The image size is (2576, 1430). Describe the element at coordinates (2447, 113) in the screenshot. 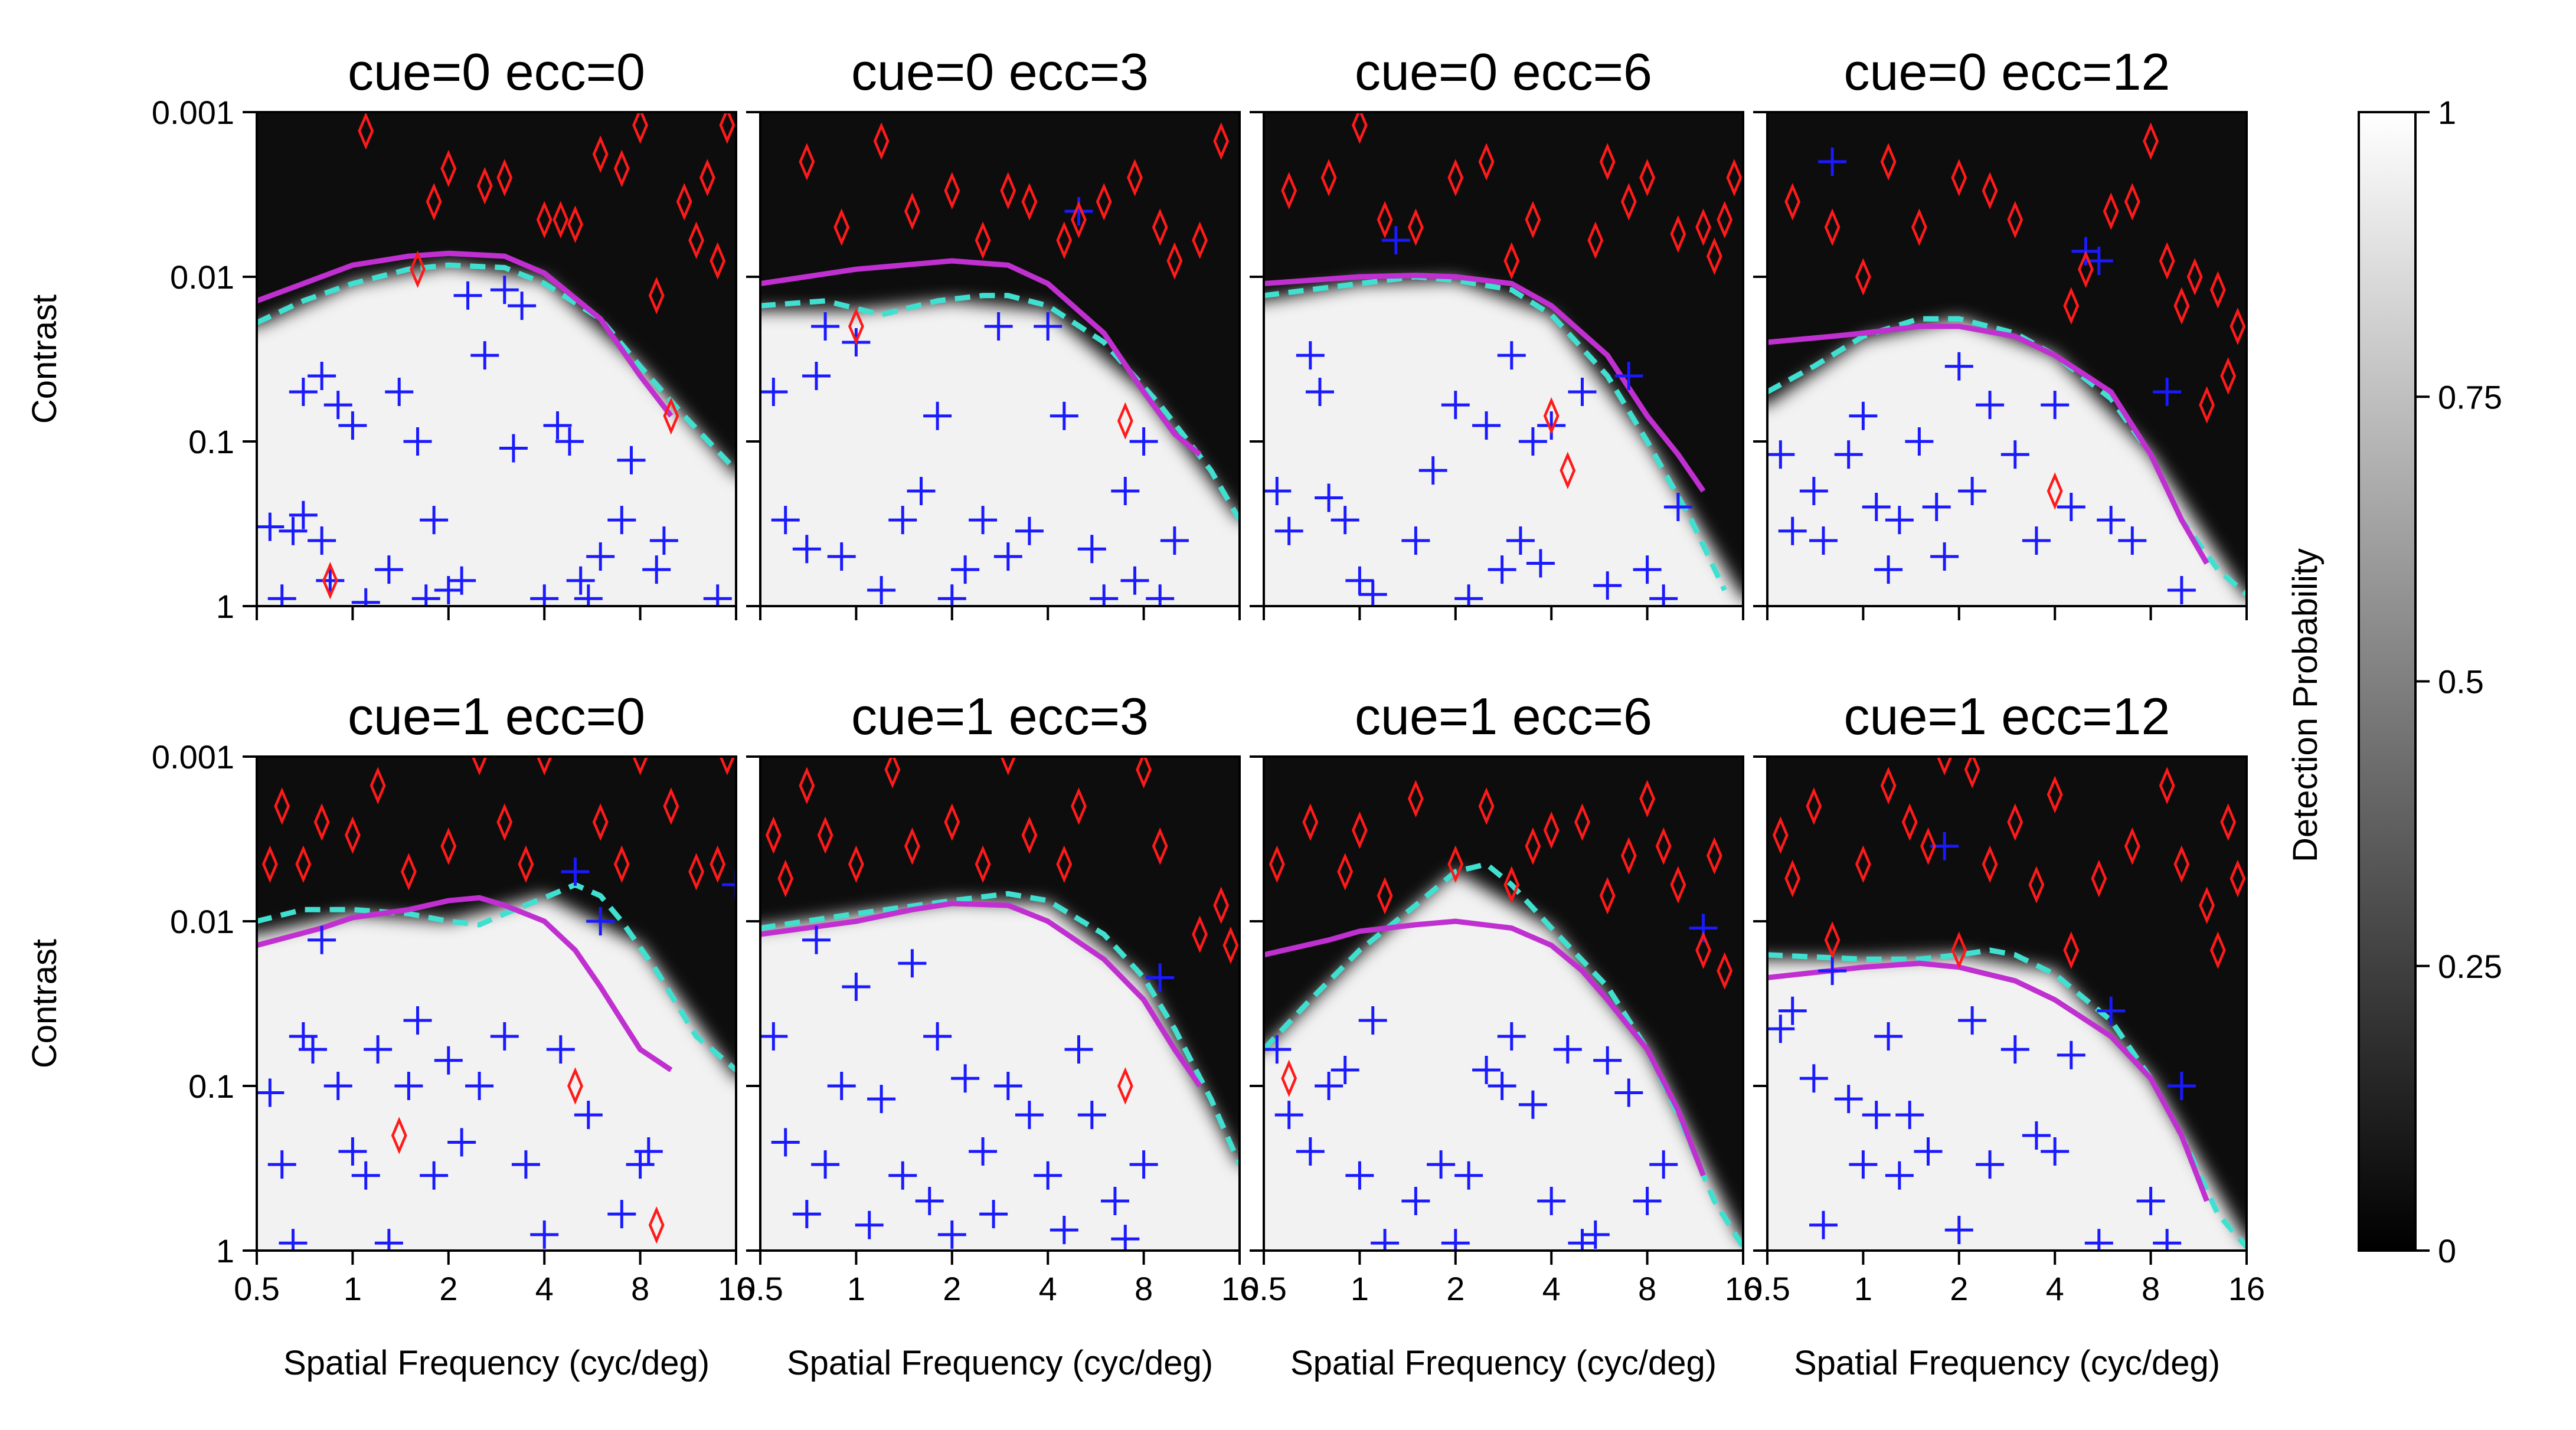

I see `colorbar-tick-label: 1` at that location.